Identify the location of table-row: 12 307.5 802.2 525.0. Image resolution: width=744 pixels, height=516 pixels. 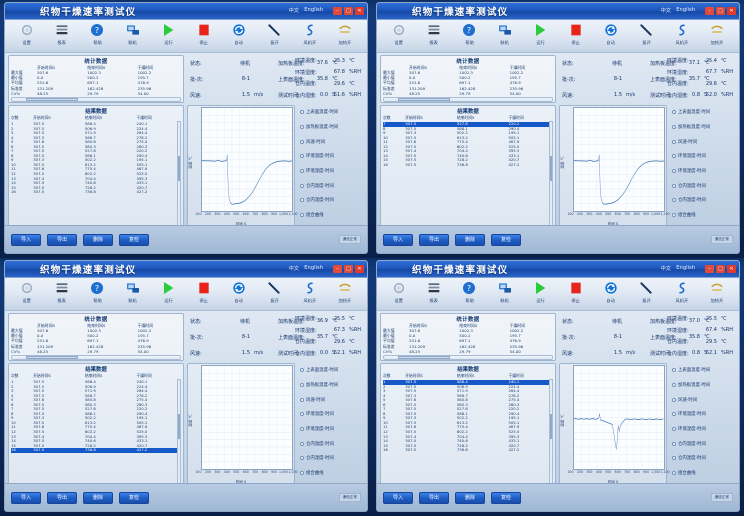
(96, 432).